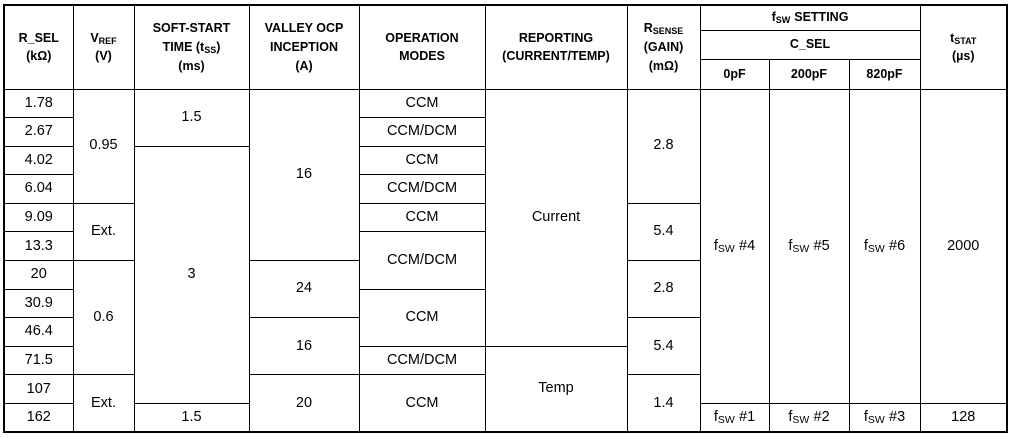 This screenshot has width=1010, height=438. I want to click on r-sel-cell: 4.02, so click(38, 160).